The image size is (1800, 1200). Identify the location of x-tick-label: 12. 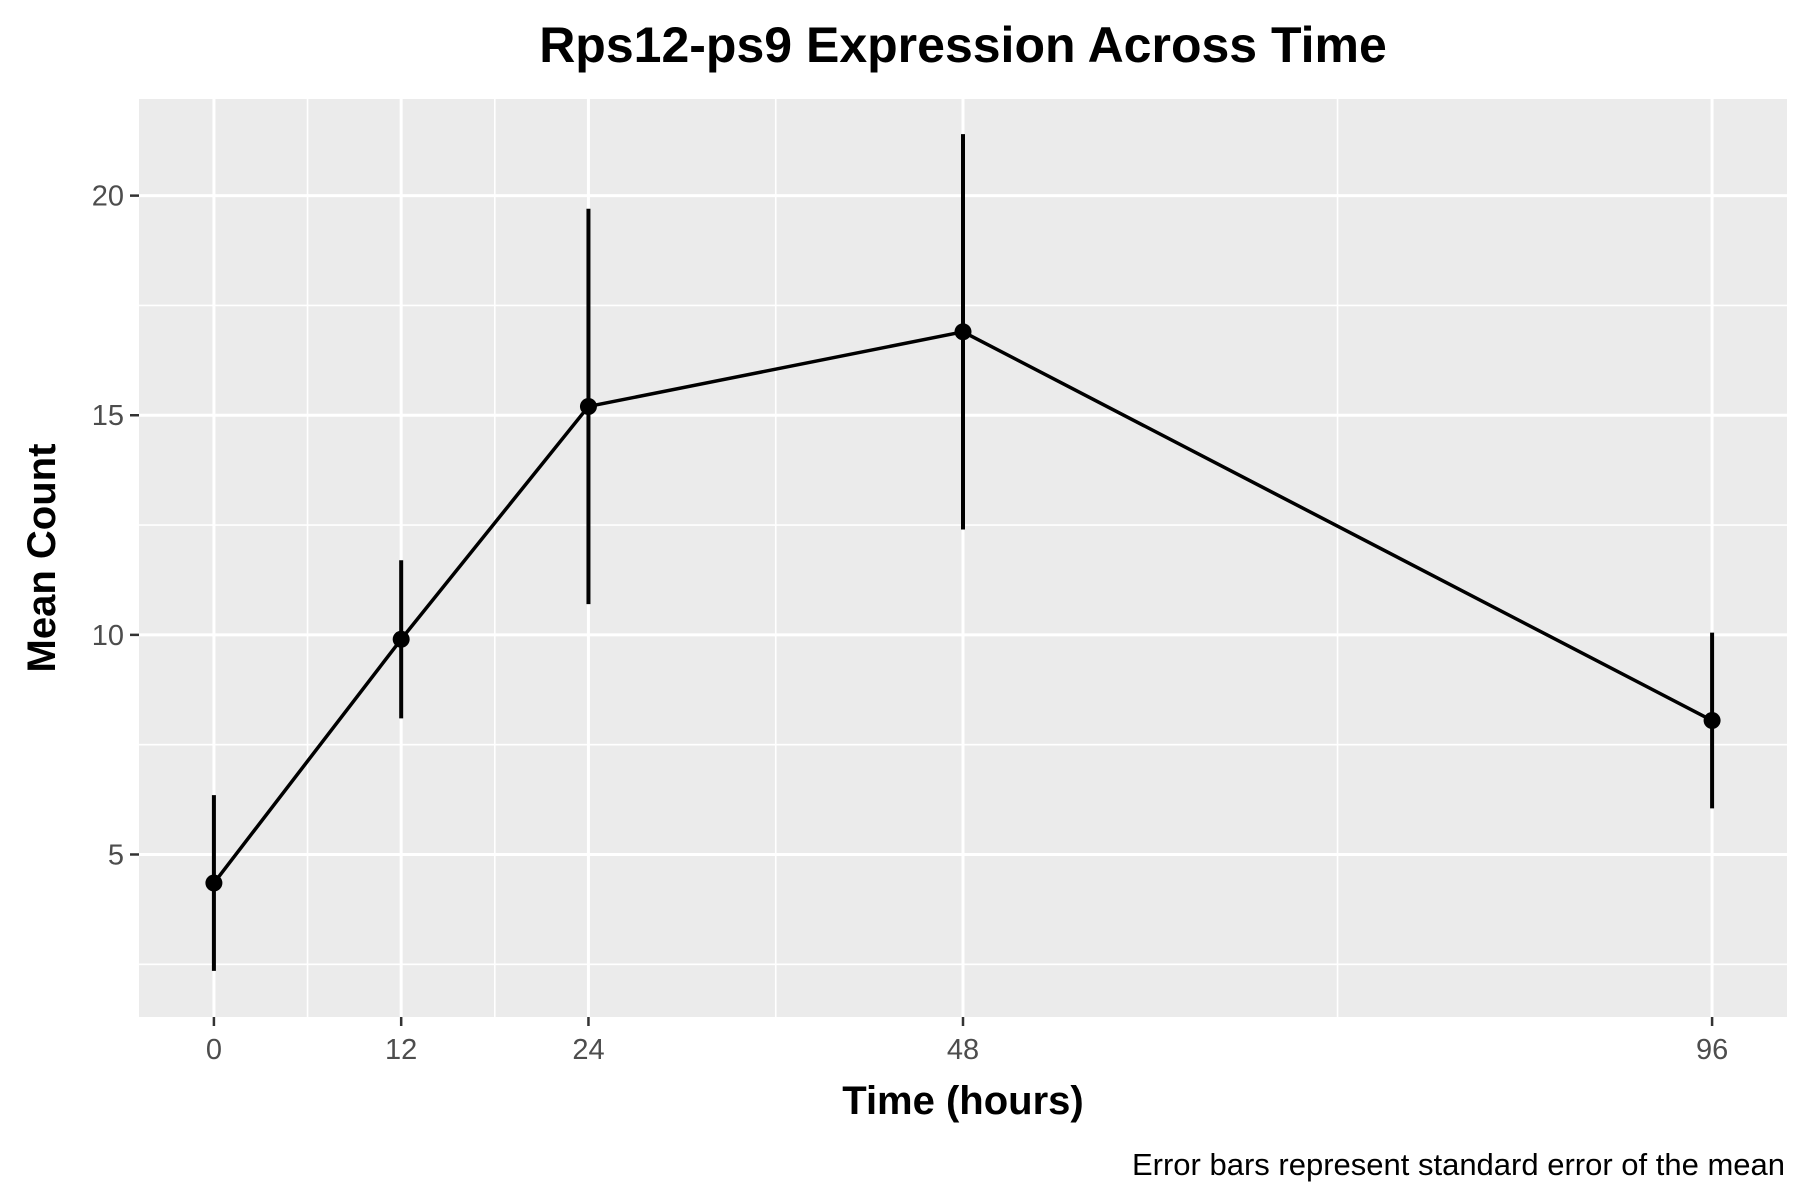
(401, 1050).